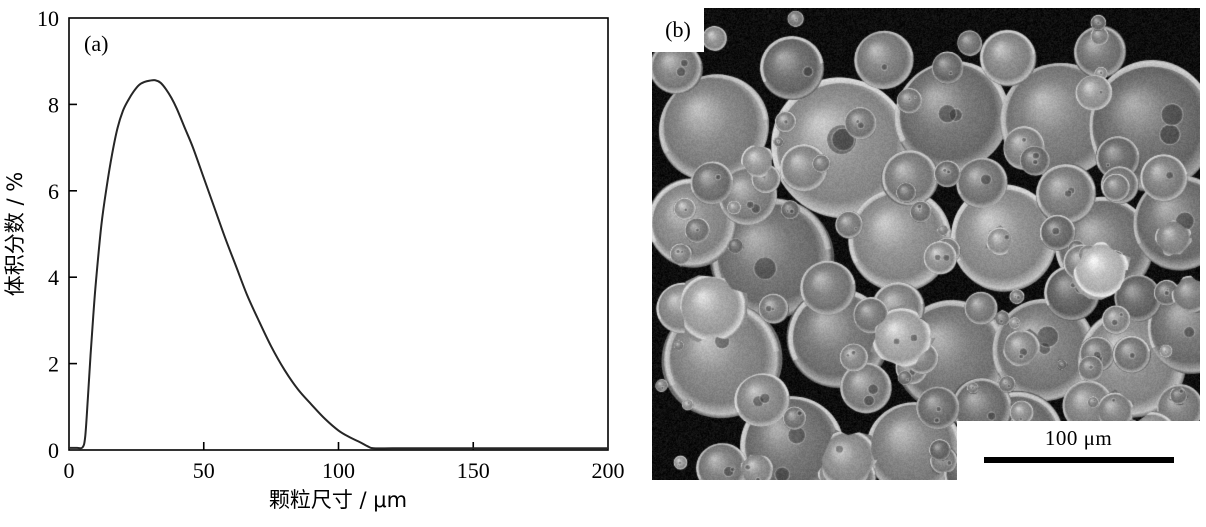 The width and height of the screenshot is (1206, 527). I want to click on x-tick-label: 200, so click(608, 470).